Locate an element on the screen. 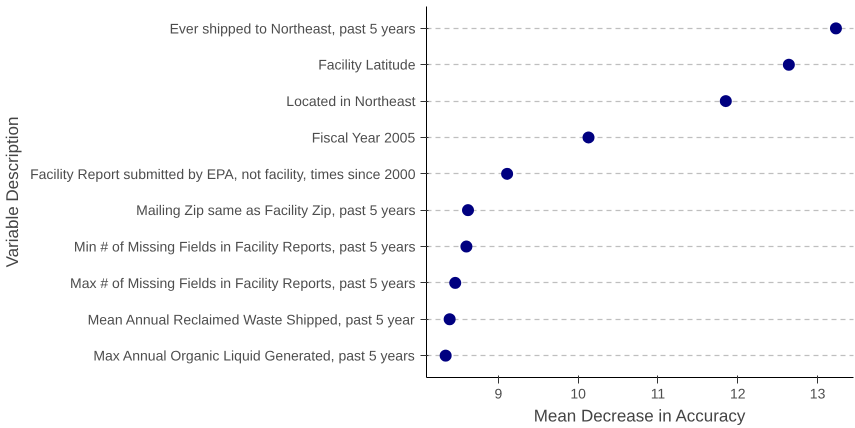 This screenshot has width=855, height=428. y-tick-label: Facility Latitude is located at coordinates (367, 64).